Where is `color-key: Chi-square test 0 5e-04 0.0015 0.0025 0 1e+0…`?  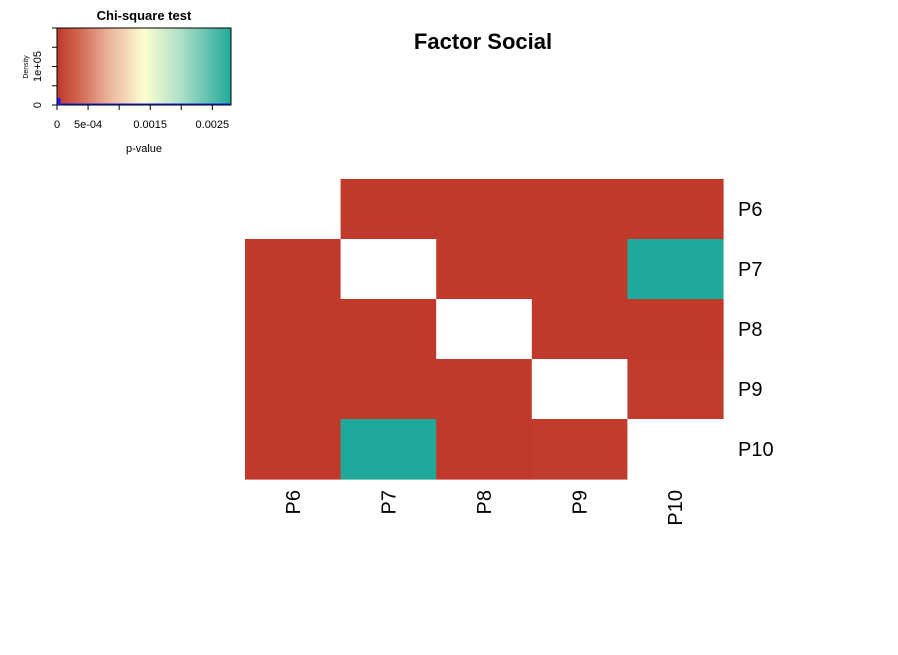
color-key: Chi-square test 0 5e-04 0.0015 0.0025 0 1e+0… is located at coordinates (127, 81).